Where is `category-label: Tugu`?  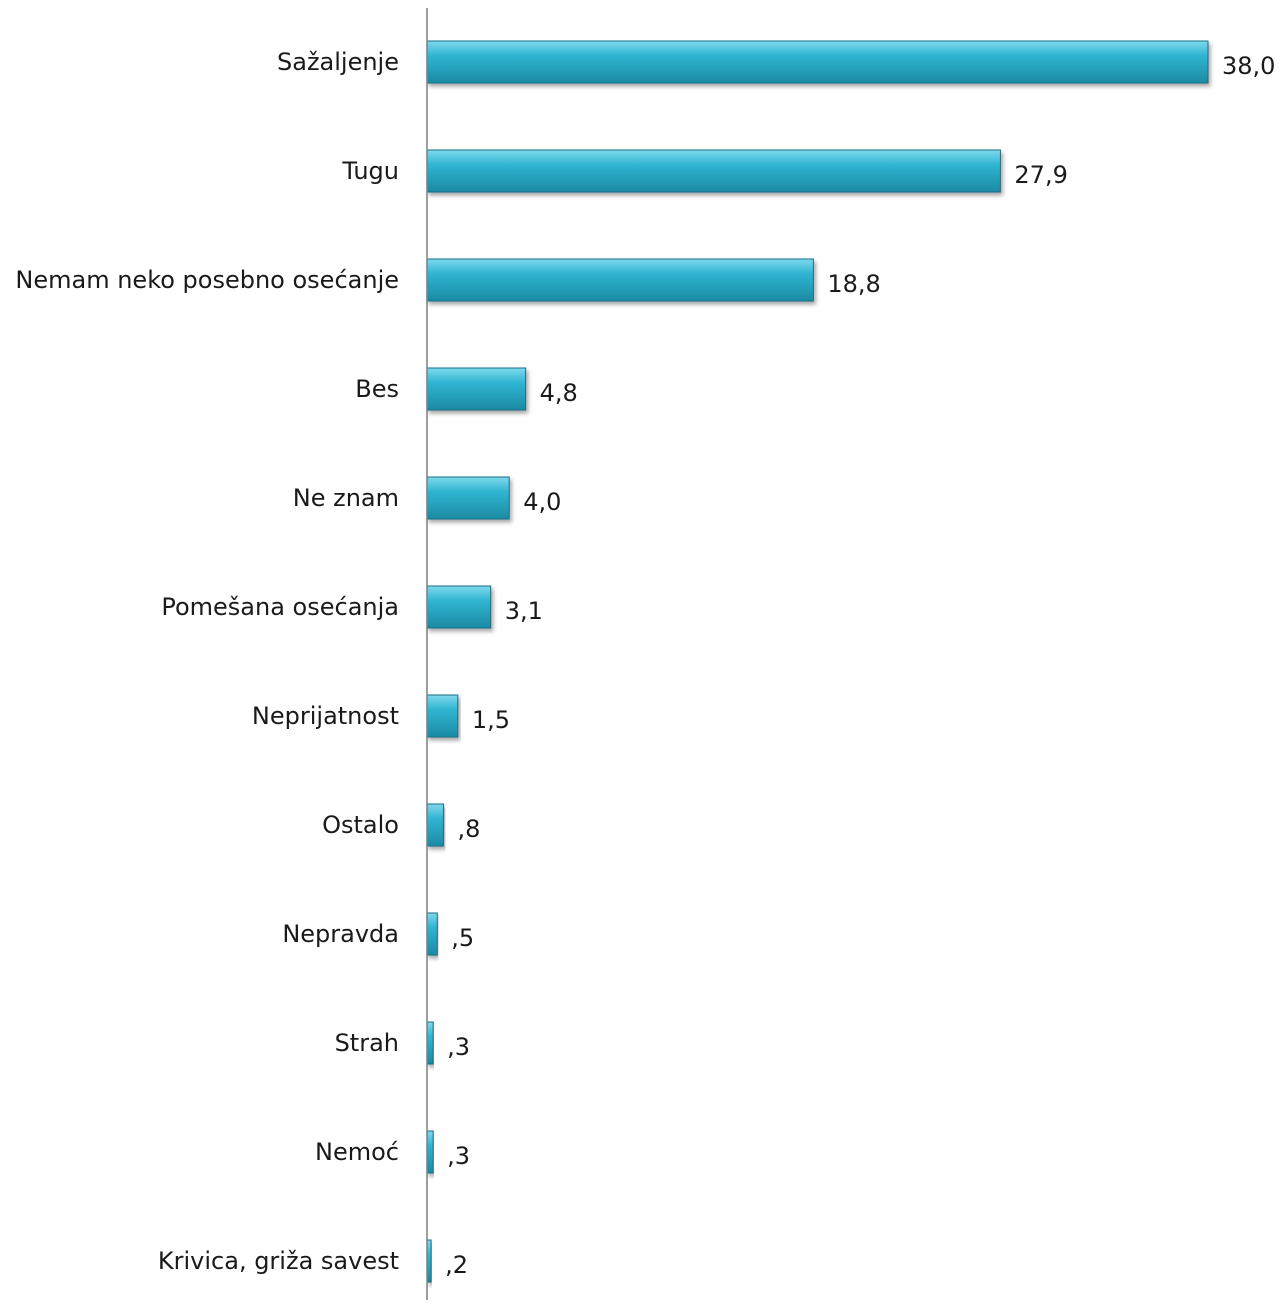
category-label: Tugu is located at coordinates (370, 171).